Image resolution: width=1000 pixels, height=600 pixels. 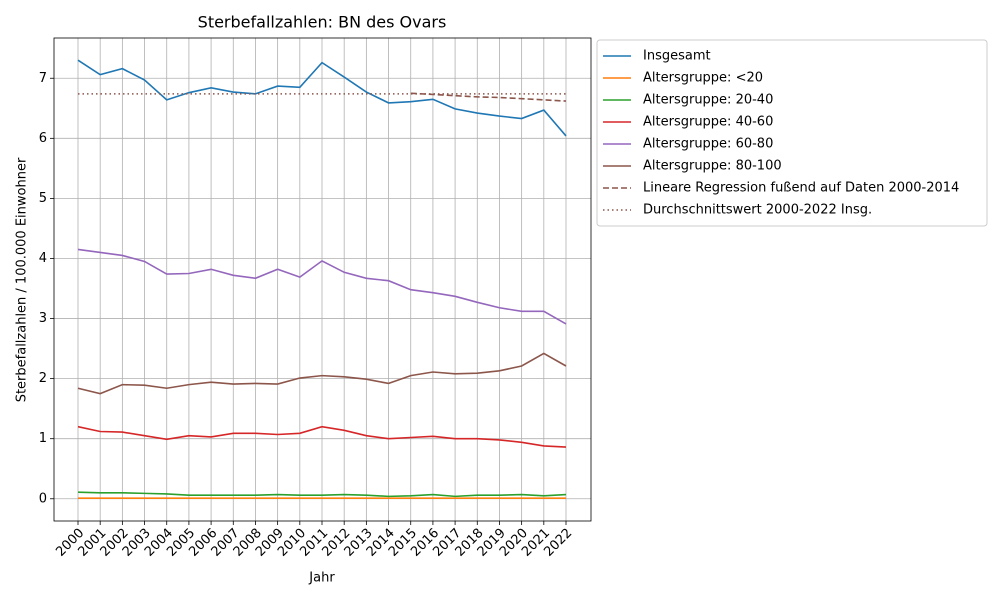 I want to click on y-tick-label: 3, so click(x=43, y=318).